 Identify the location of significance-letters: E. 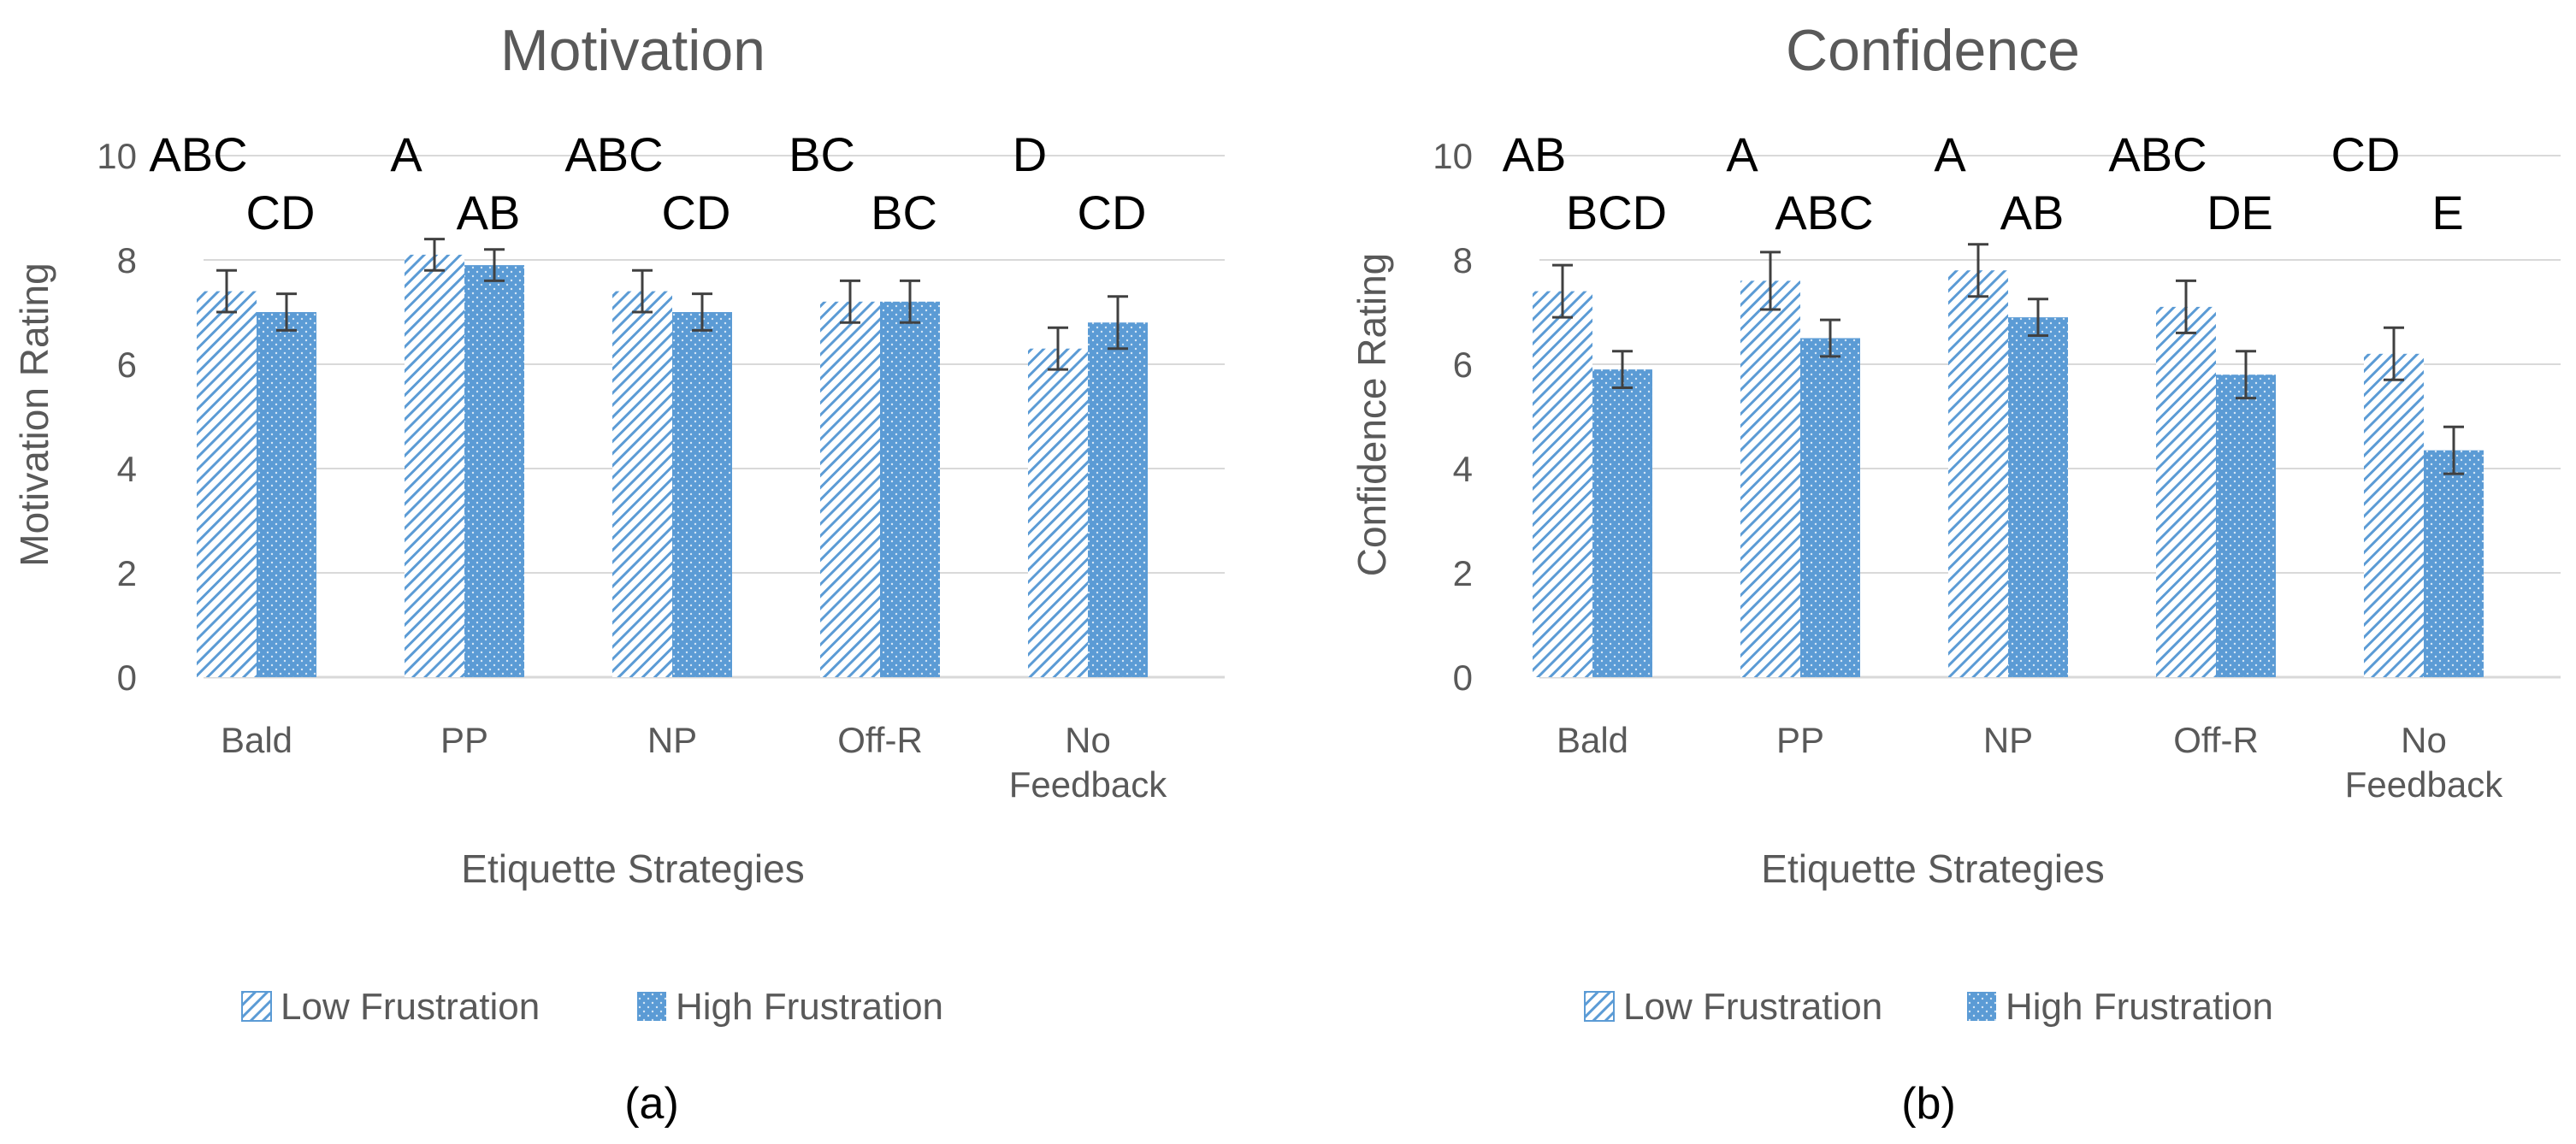
(2447, 212).